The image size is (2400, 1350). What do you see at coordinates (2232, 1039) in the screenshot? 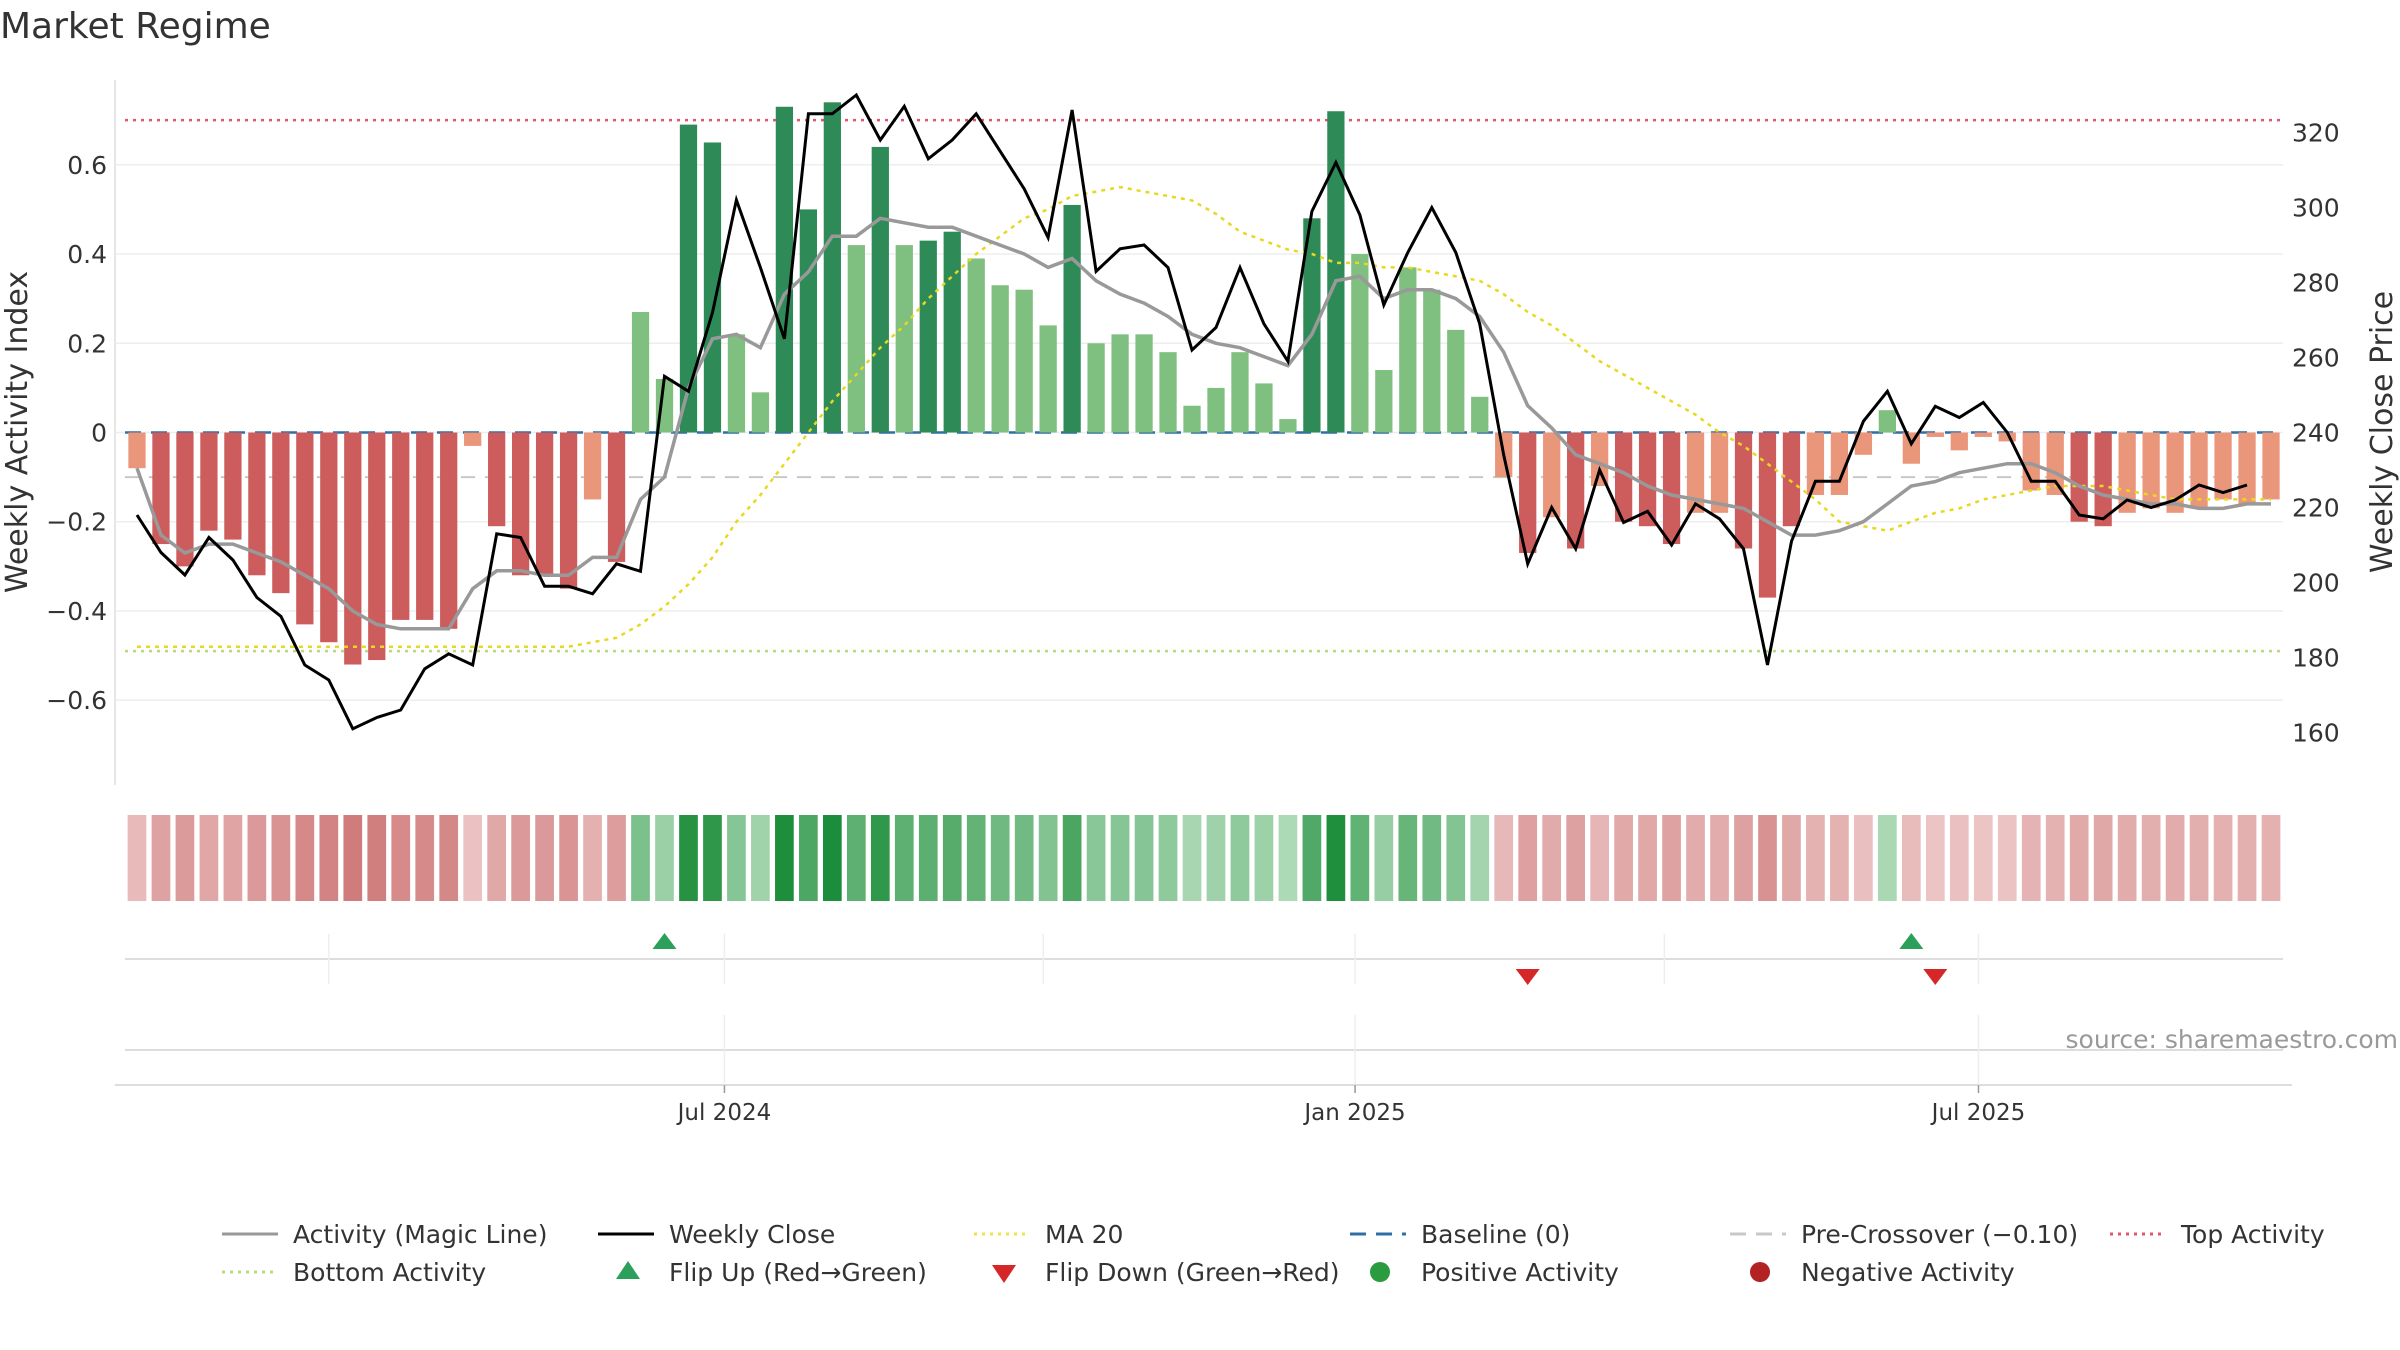
I see `source-credit: source: sharemaestro.com` at bounding box center [2232, 1039].